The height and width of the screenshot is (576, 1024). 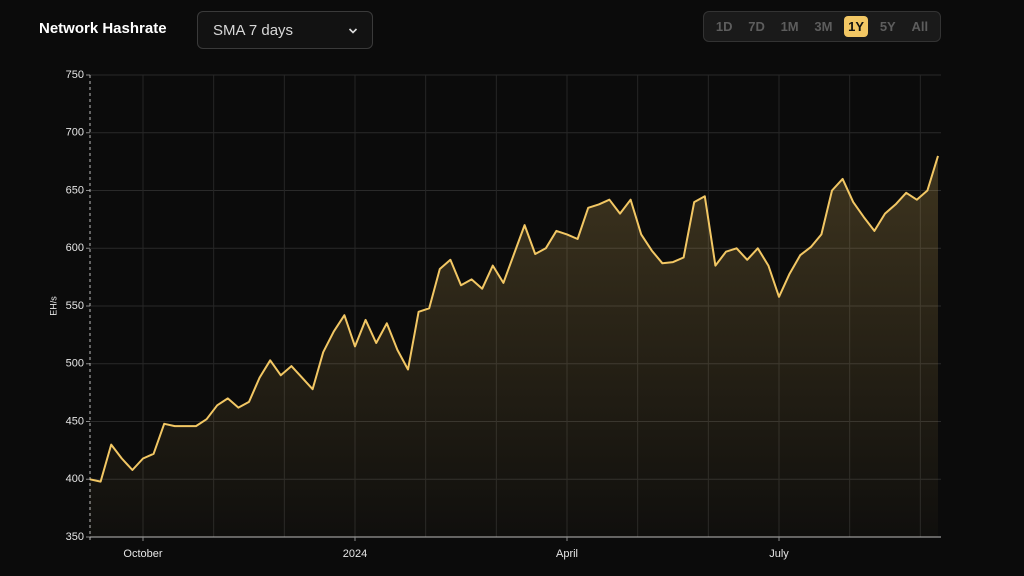 What do you see at coordinates (856, 26) in the screenshot?
I see `range-button: 1Y` at bounding box center [856, 26].